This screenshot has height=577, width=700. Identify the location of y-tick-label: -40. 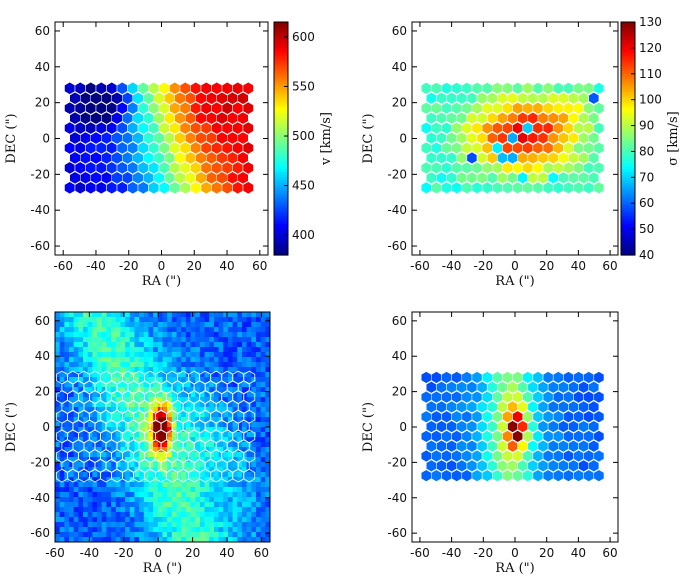
(397, 210).